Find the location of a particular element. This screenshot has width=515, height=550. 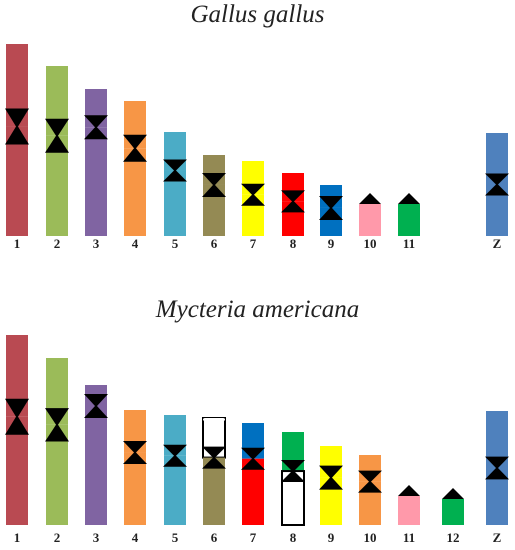

chromosome-12: 12 is located at coordinates (453, 516).